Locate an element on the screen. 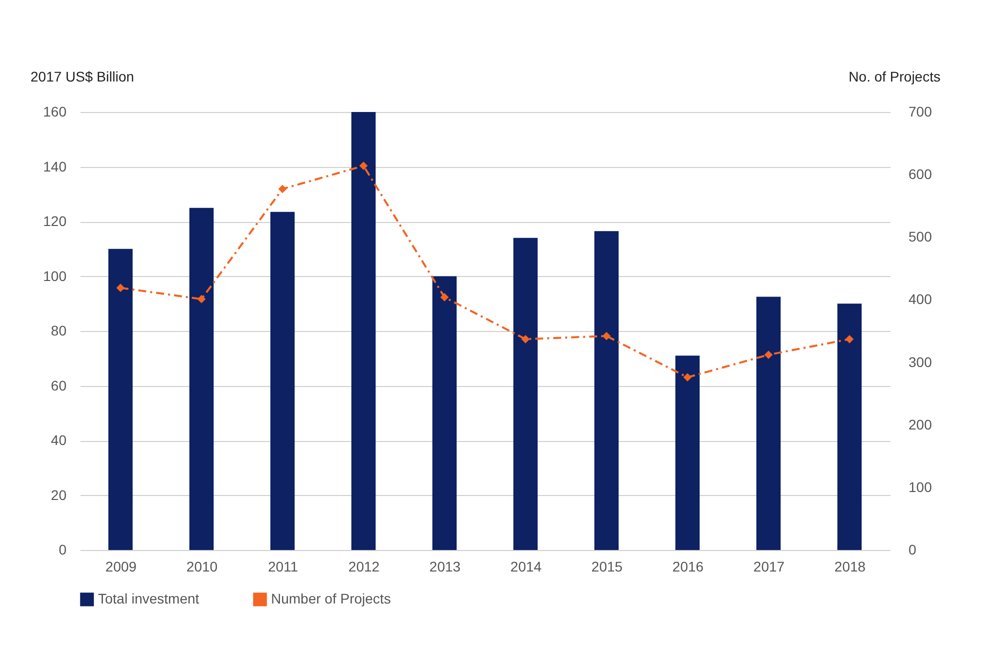 The height and width of the screenshot is (654, 992). y2-tick-label: 300 is located at coordinates (920, 362).